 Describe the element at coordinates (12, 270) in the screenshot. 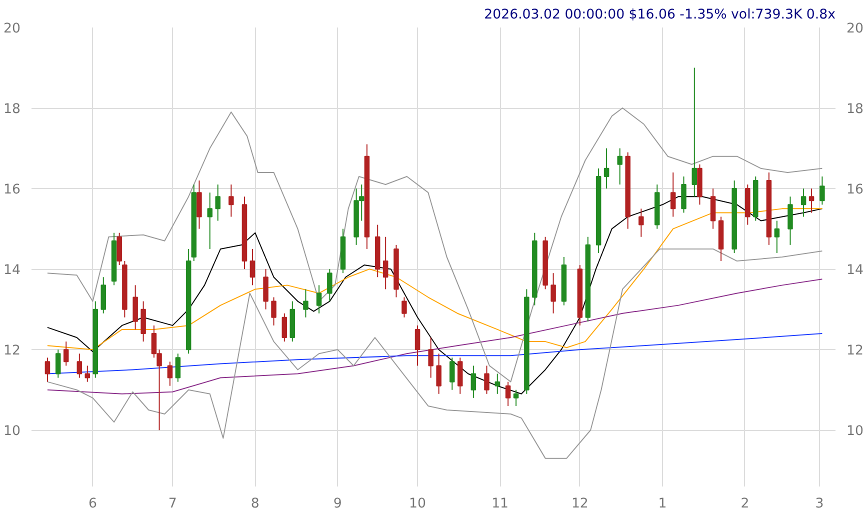

I see `y-tick-label: 14` at that location.